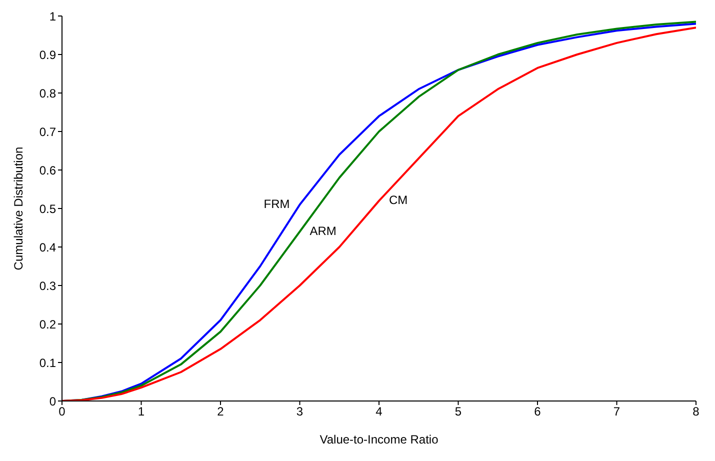  What do you see at coordinates (538, 411) in the screenshot?
I see `x-tick-label: 6` at bounding box center [538, 411].